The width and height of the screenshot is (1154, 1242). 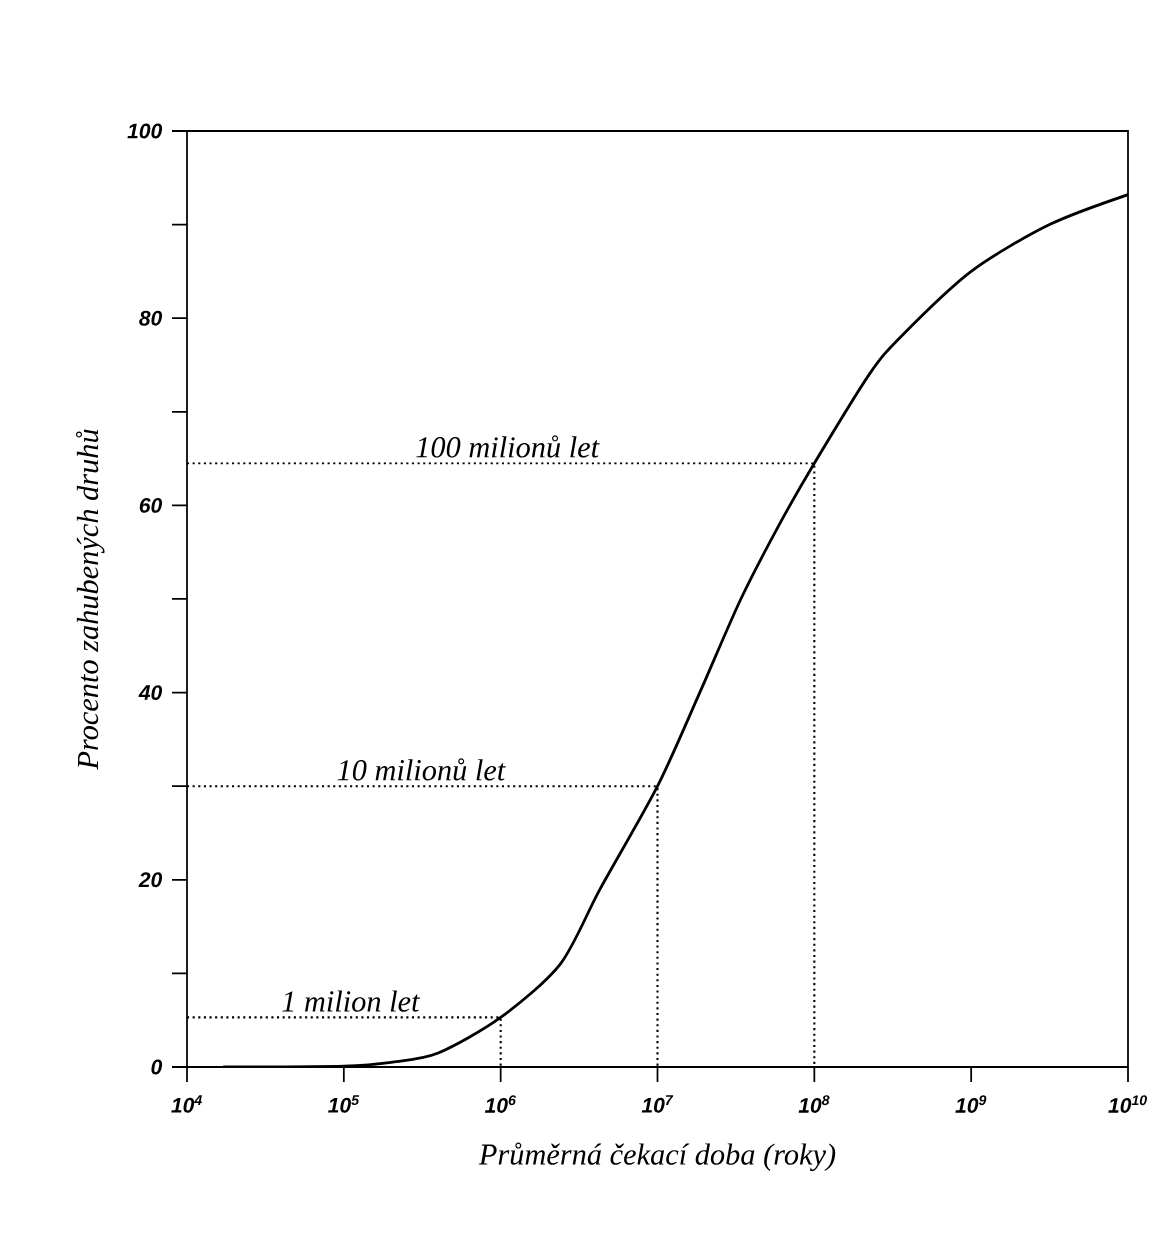 What do you see at coordinates (1128, 1104) in the screenshot?
I see `x-tick-label: 10$^{10}$` at bounding box center [1128, 1104].